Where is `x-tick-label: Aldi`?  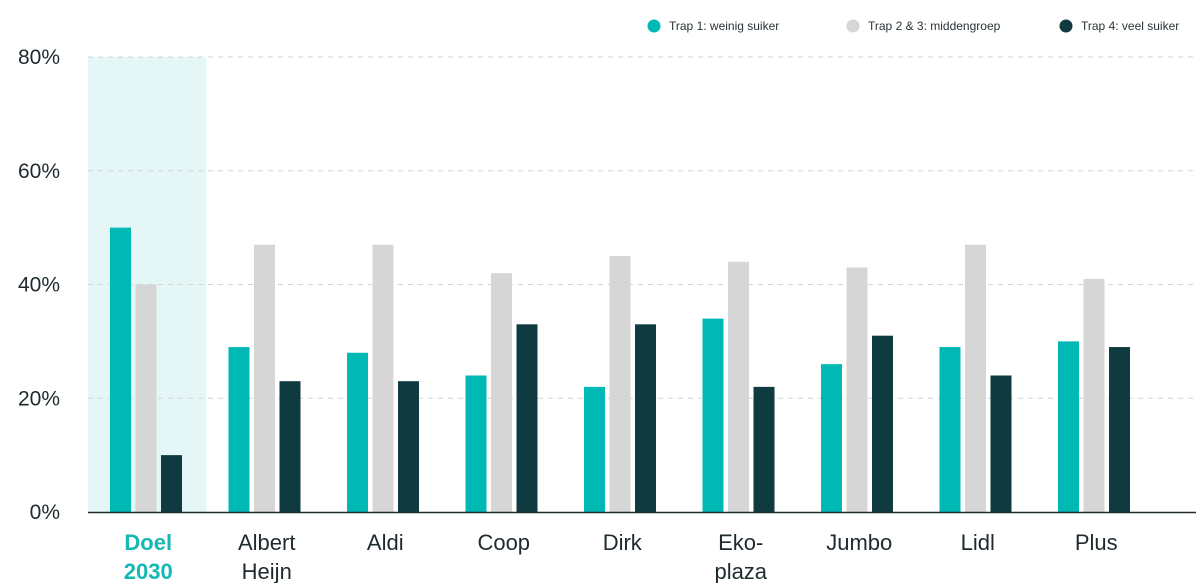 x-tick-label: Aldi is located at coordinates (385, 542).